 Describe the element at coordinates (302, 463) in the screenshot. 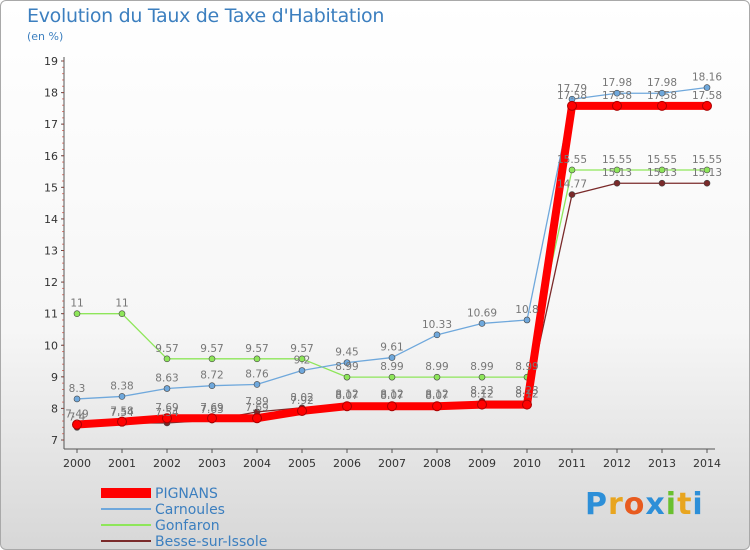

I see `x-tick-label: 2005` at that location.